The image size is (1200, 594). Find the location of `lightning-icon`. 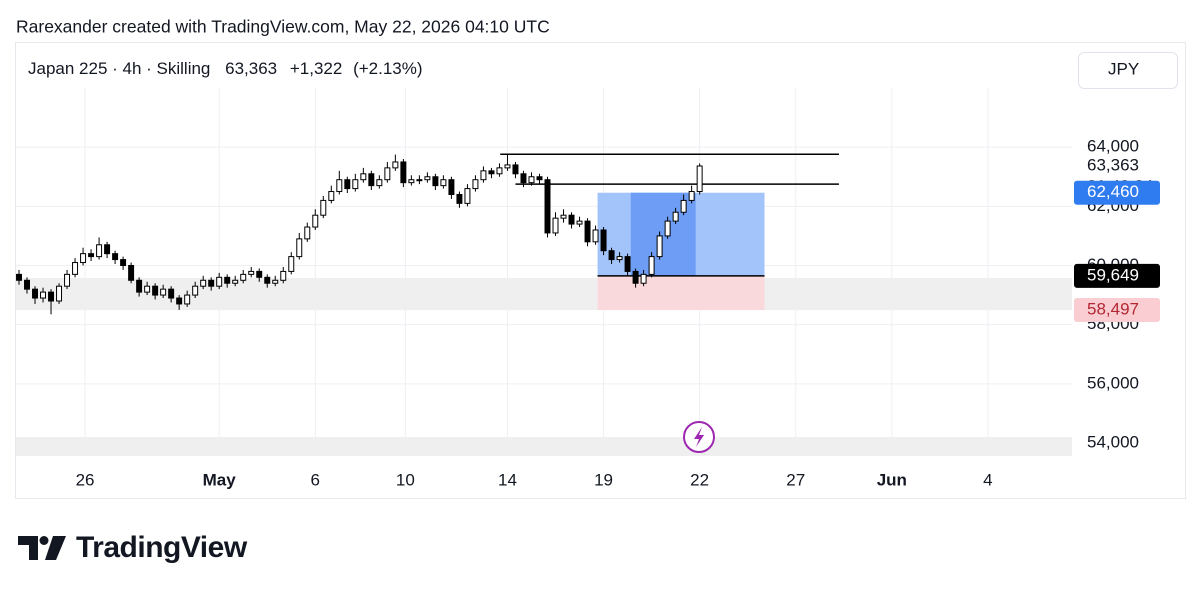

lightning-icon is located at coordinates (699, 437).